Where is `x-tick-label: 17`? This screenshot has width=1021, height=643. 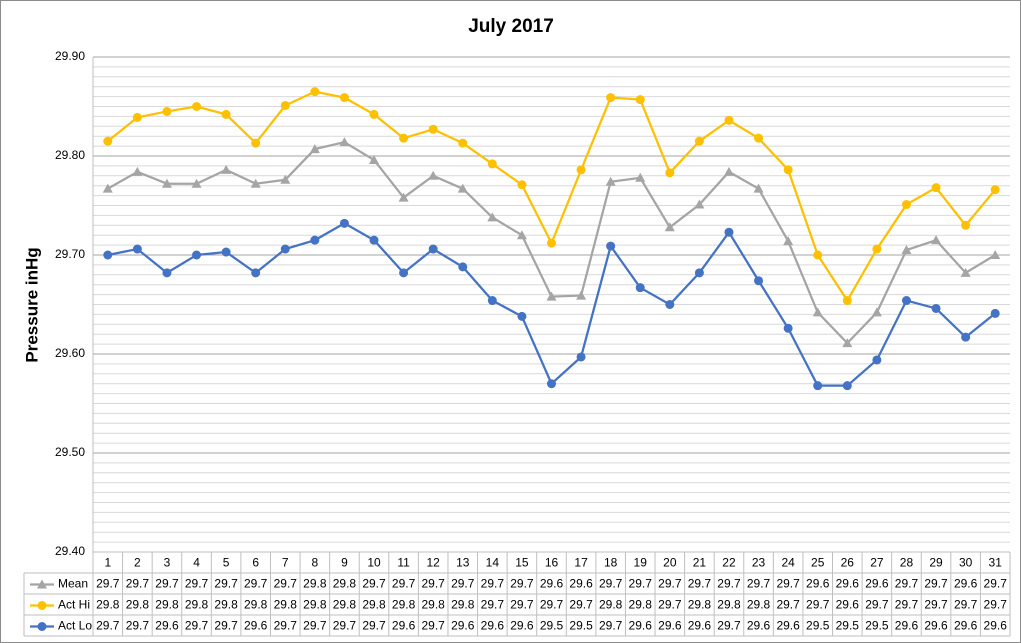
x-tick-label: 17 is located at coordinates (581, 563).